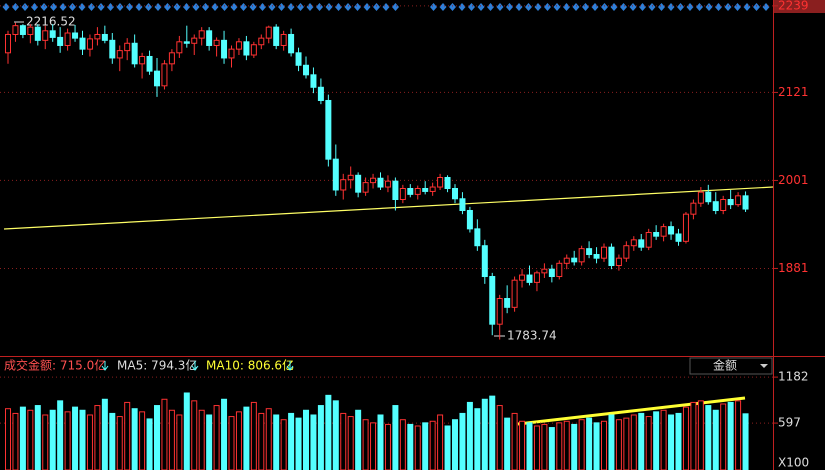 Image resolution: width=825 pixels, height=470 pixels. Describe the element at coordinates (793, 377) in the screenshot. I see `volume-tick-label: 1182` at that location.